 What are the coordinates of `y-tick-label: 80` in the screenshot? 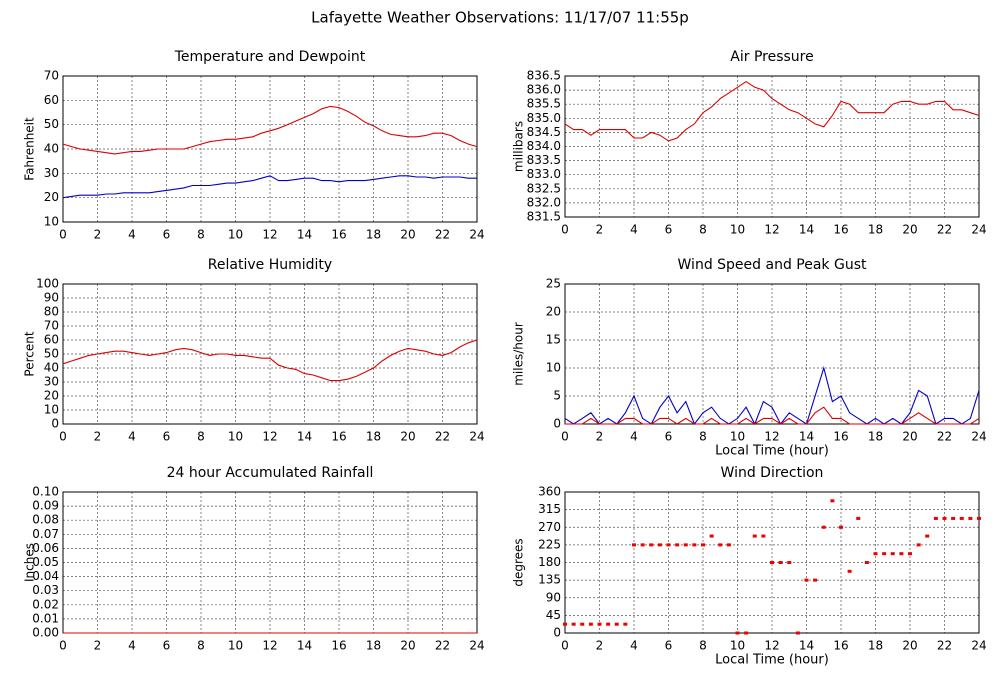 It's located at (51, 312).